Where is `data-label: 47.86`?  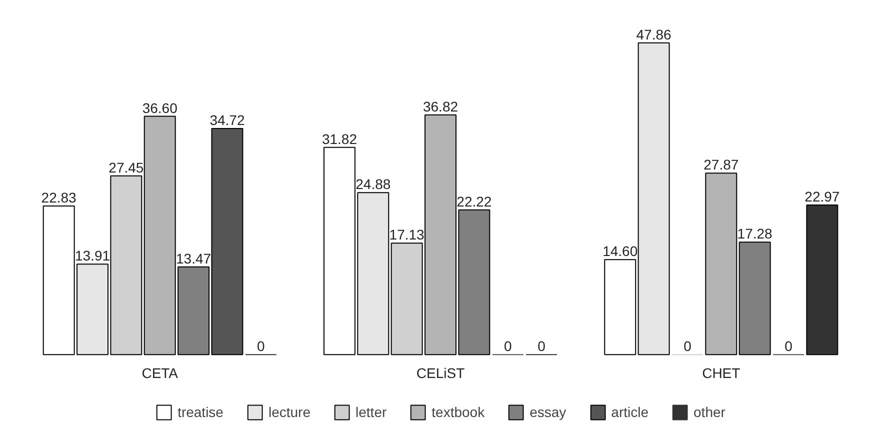 data-label: 47.86 is located at coordinates (654, 34).